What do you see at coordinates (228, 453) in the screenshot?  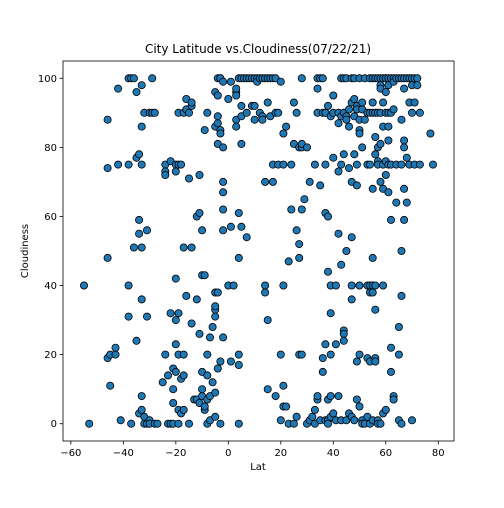 I see `x-tick-label: 0` at bounding box center [228, 453].